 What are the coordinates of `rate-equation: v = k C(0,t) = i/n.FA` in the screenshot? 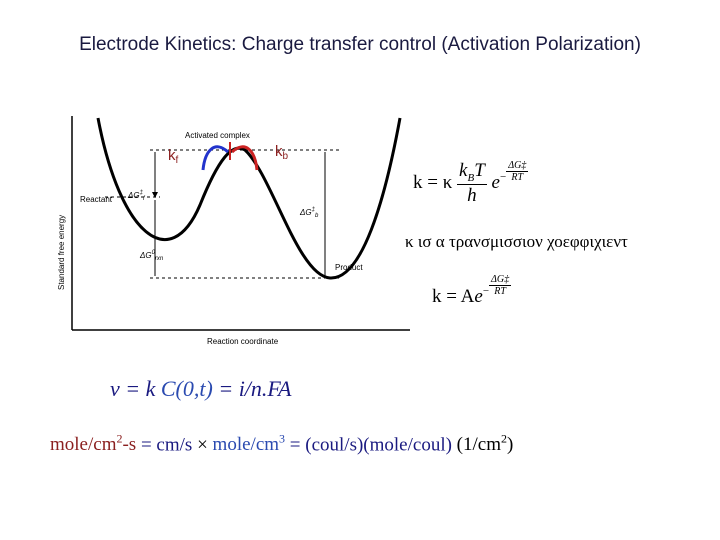 It's located at (200, 389).